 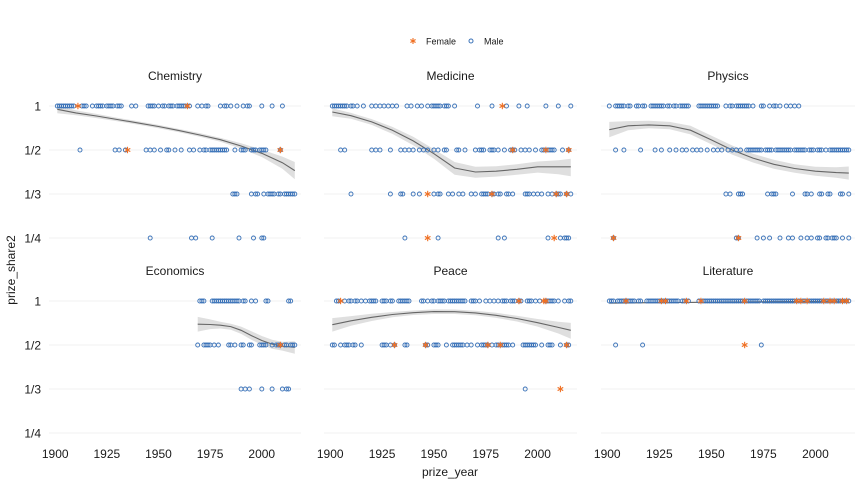 I want to click on x-tick-label: 1900, so click(x=330, y=454).